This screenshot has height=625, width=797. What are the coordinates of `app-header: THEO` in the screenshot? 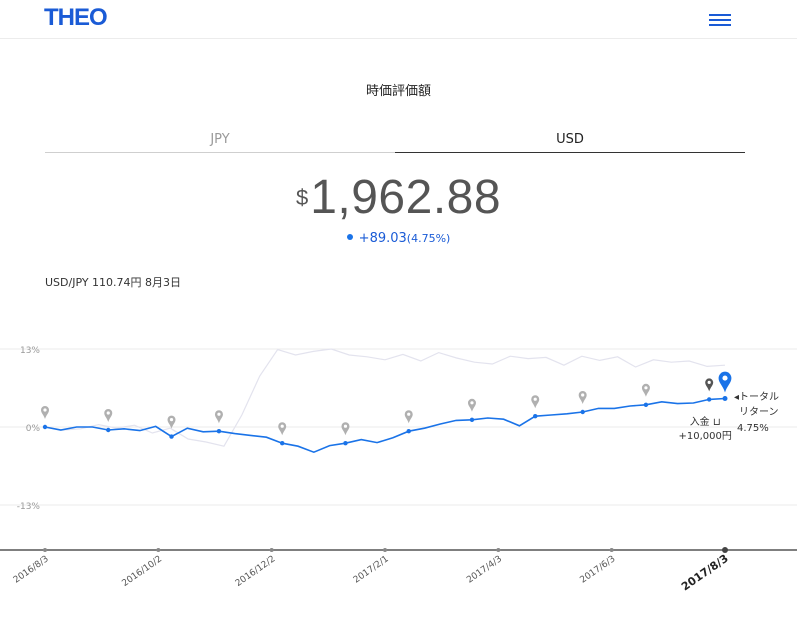 It's located at (398, 19).